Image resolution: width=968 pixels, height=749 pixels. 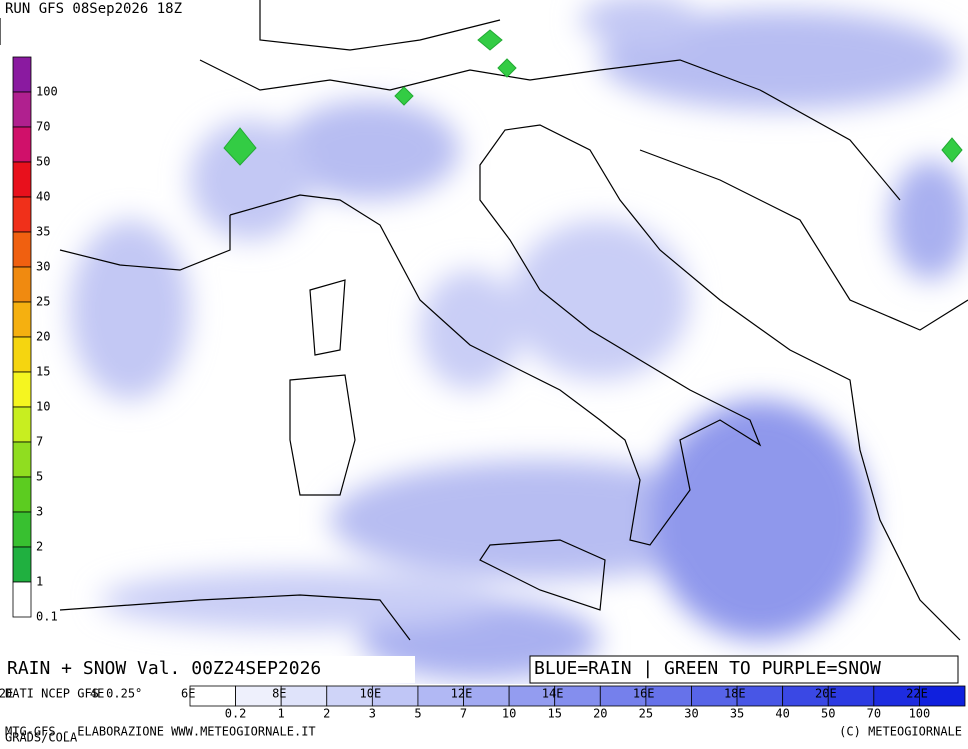 I want to click on scale-label: 0.1, so click(x=47, y=617).